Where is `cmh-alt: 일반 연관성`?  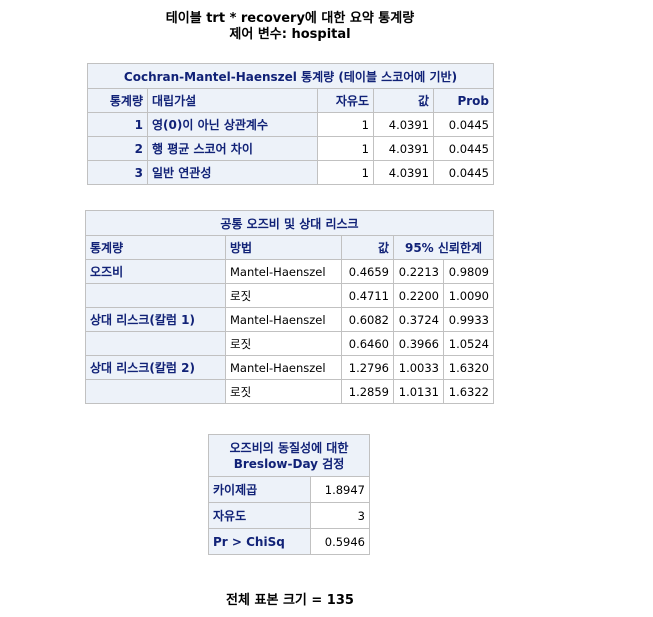
cmh-alt: 일반 연관성 is located at coordinates (232, 172).